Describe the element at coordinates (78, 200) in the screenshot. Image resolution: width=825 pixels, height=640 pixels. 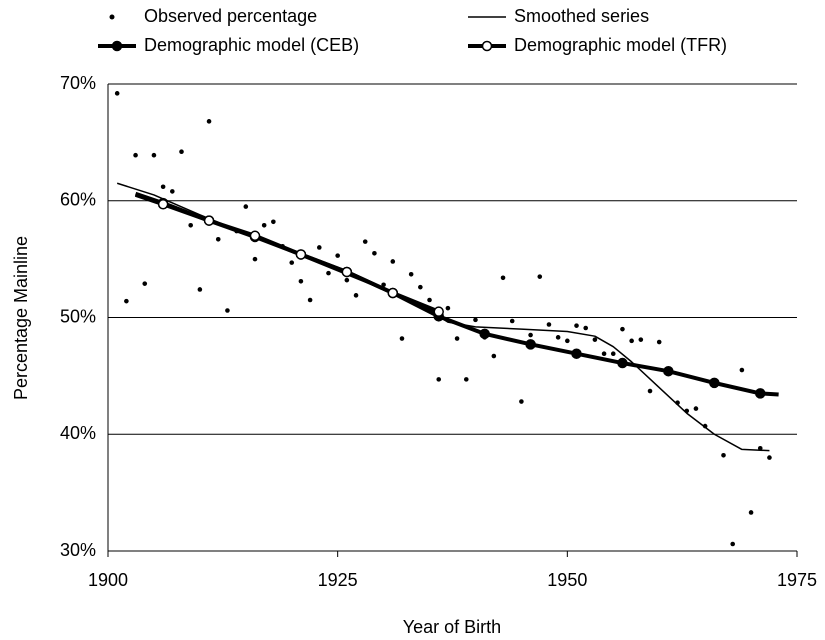
I see `y-tick-label: 60%` at that location.